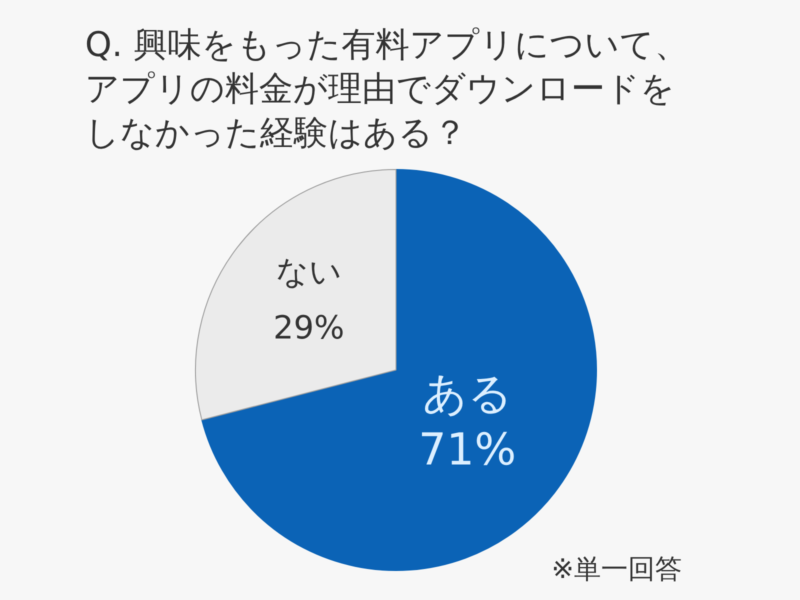 The height and width of the screenshot is (600, 800). Describe the element at coordinates (309, 271) in the screenshot. I see `slice-label: ない` at that location.